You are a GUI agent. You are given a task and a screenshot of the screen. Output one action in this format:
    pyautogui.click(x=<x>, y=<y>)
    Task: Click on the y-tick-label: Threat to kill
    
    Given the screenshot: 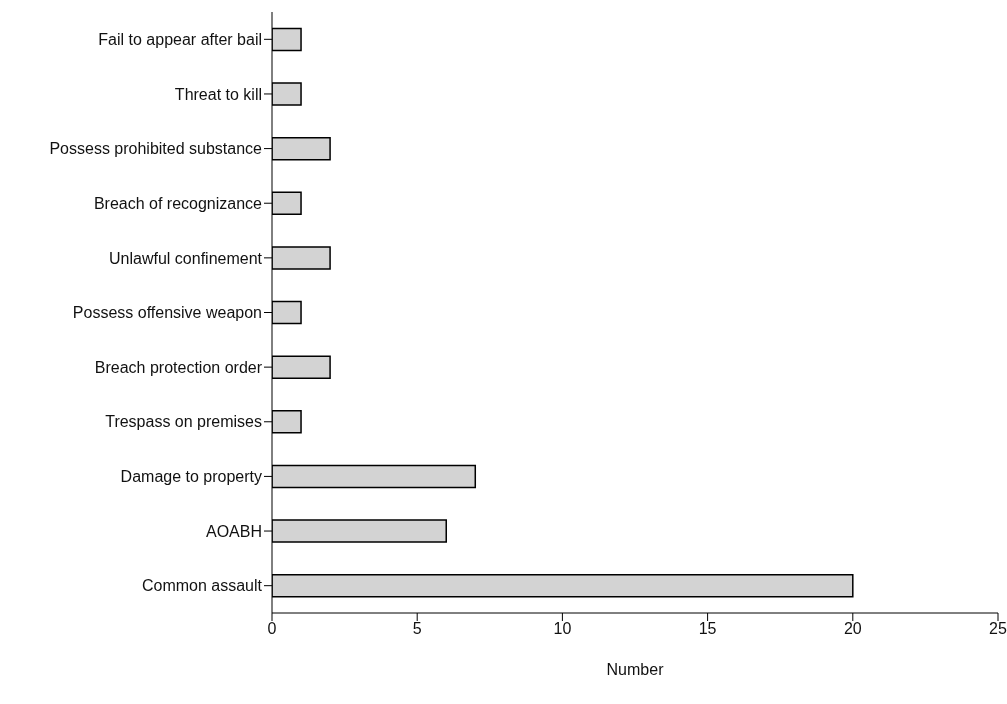 What is the action you would take?
    pyautogui.click(x=218, y=94)
    